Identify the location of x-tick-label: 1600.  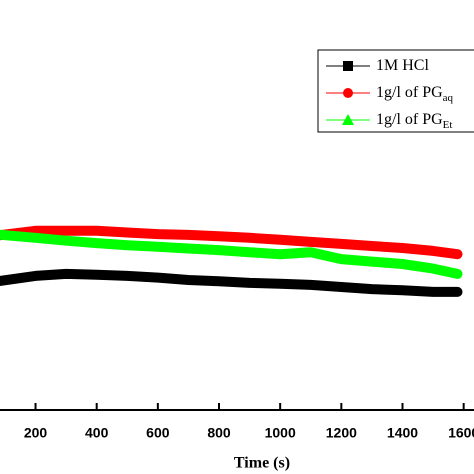
(461, 433).